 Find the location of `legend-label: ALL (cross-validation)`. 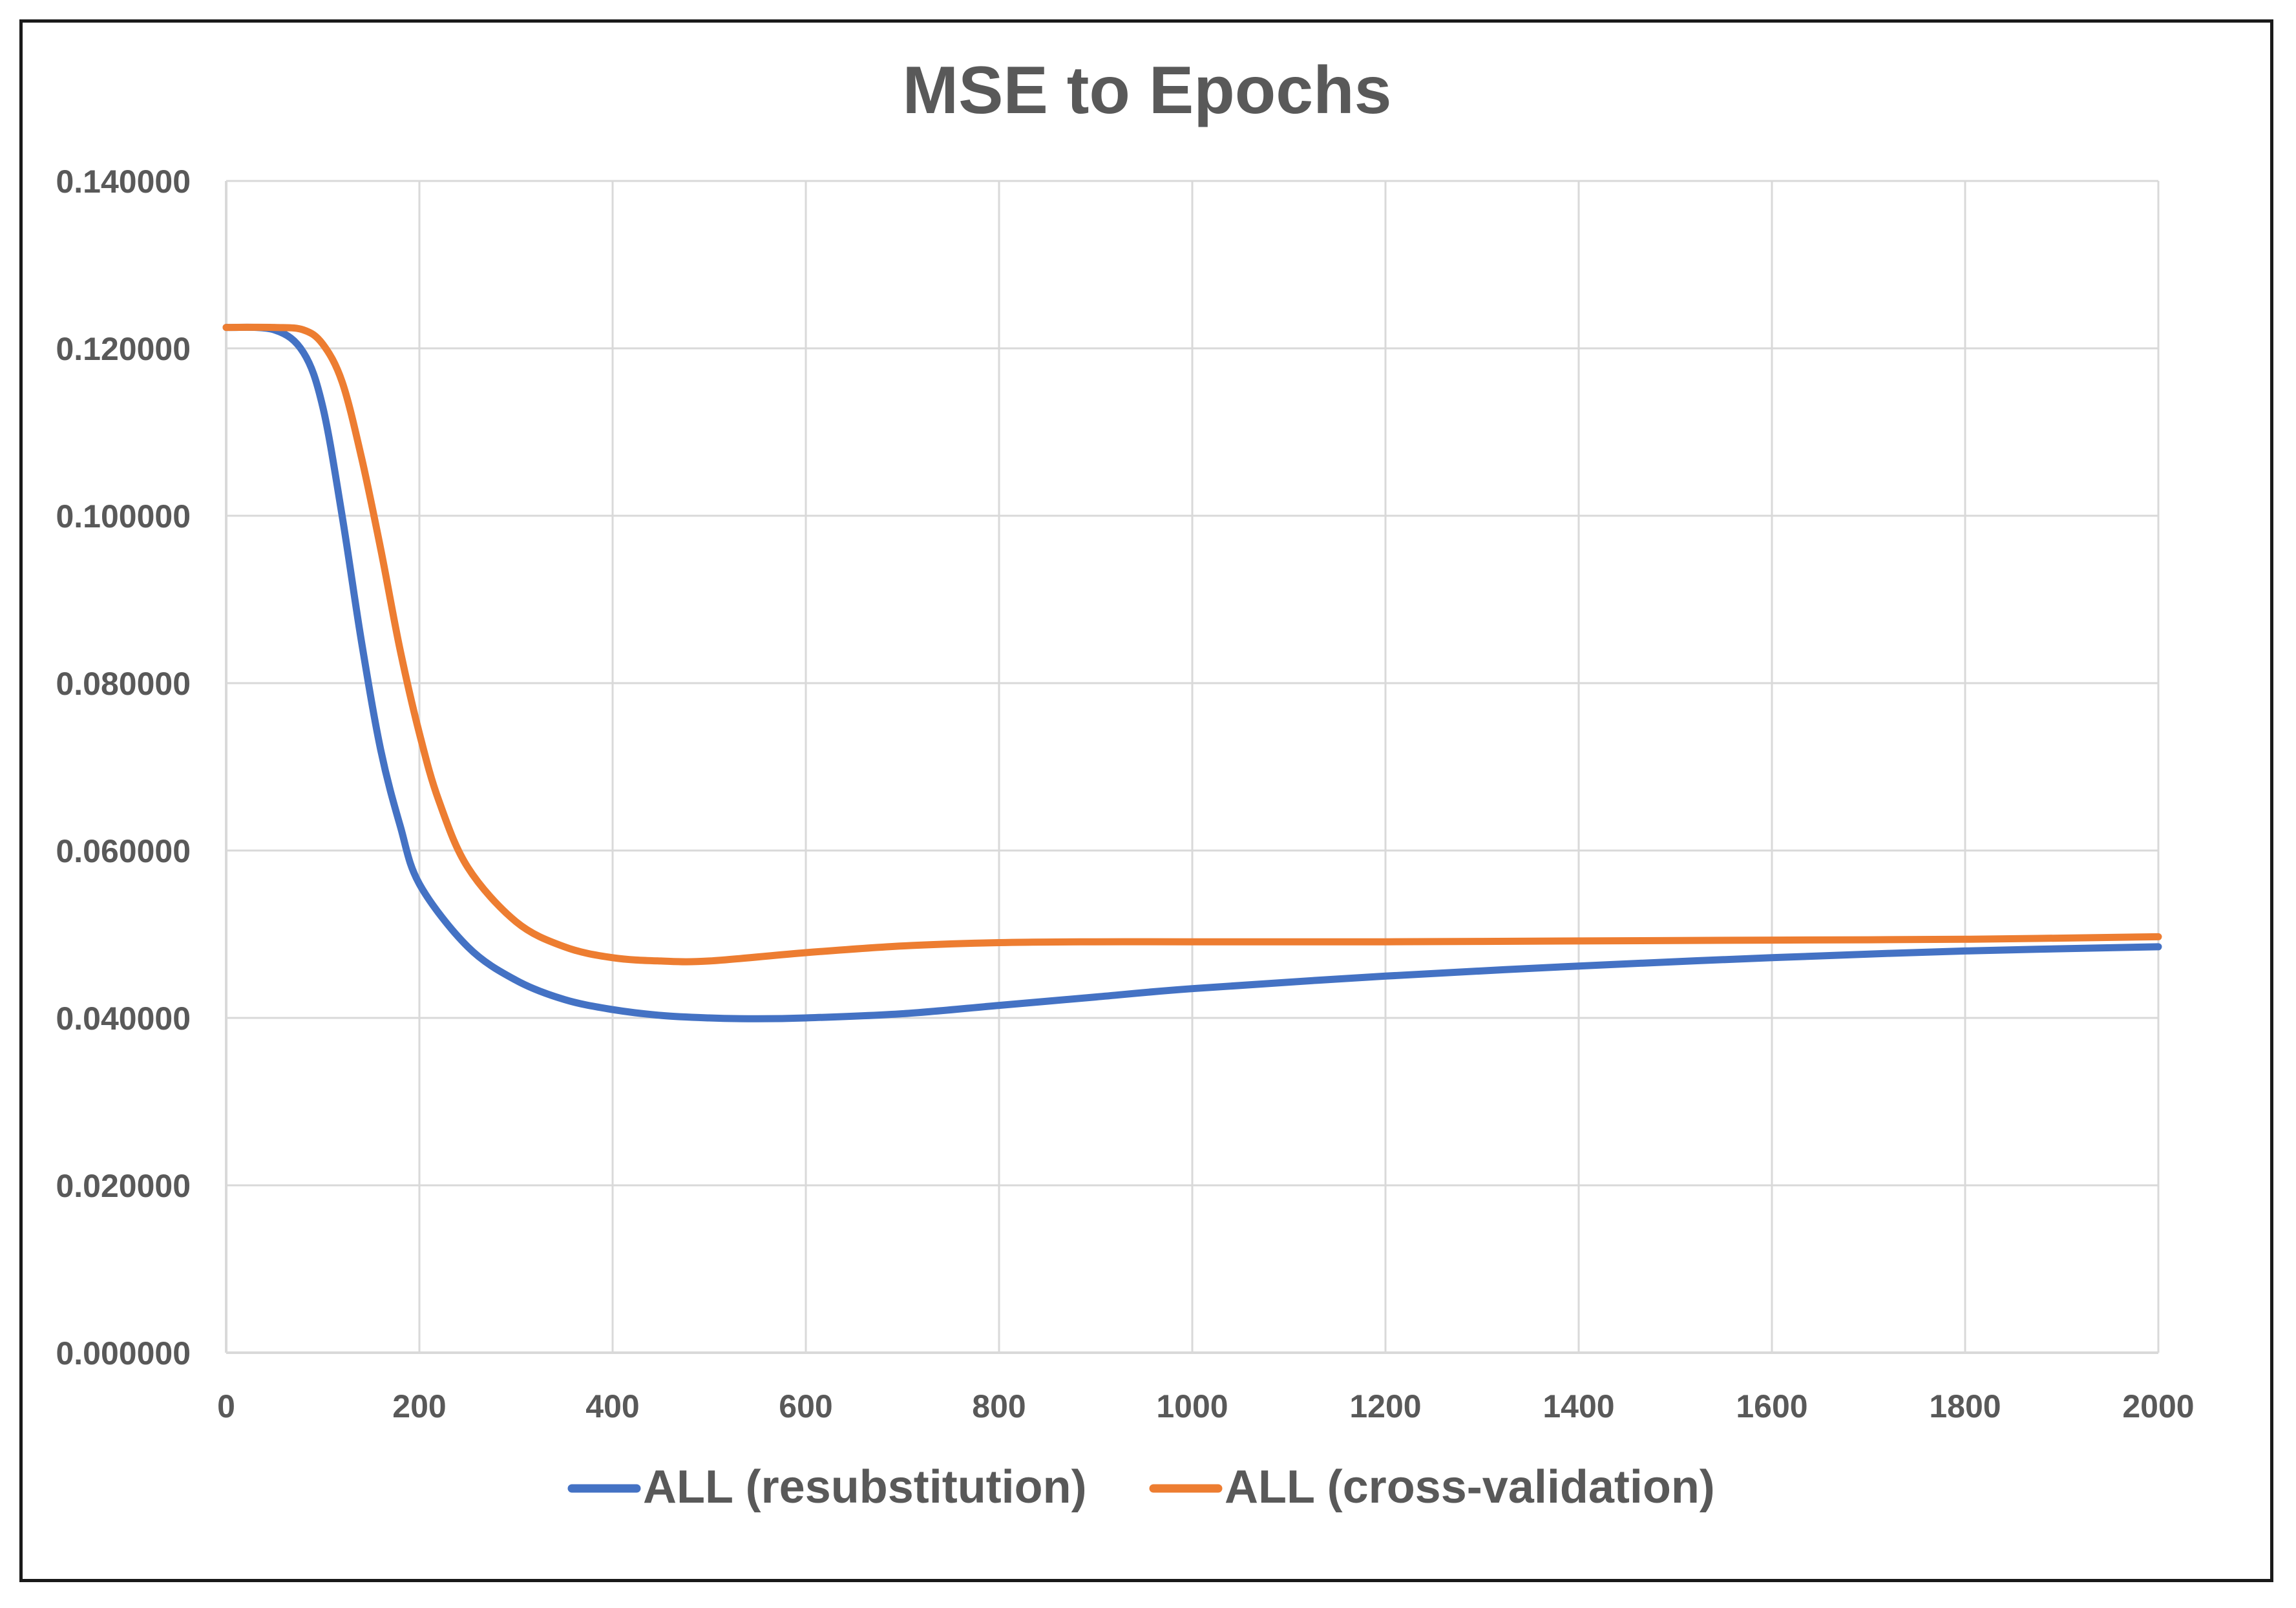

legend-label: ALL (cross-validation) is located at coordinates (1470, 1487).